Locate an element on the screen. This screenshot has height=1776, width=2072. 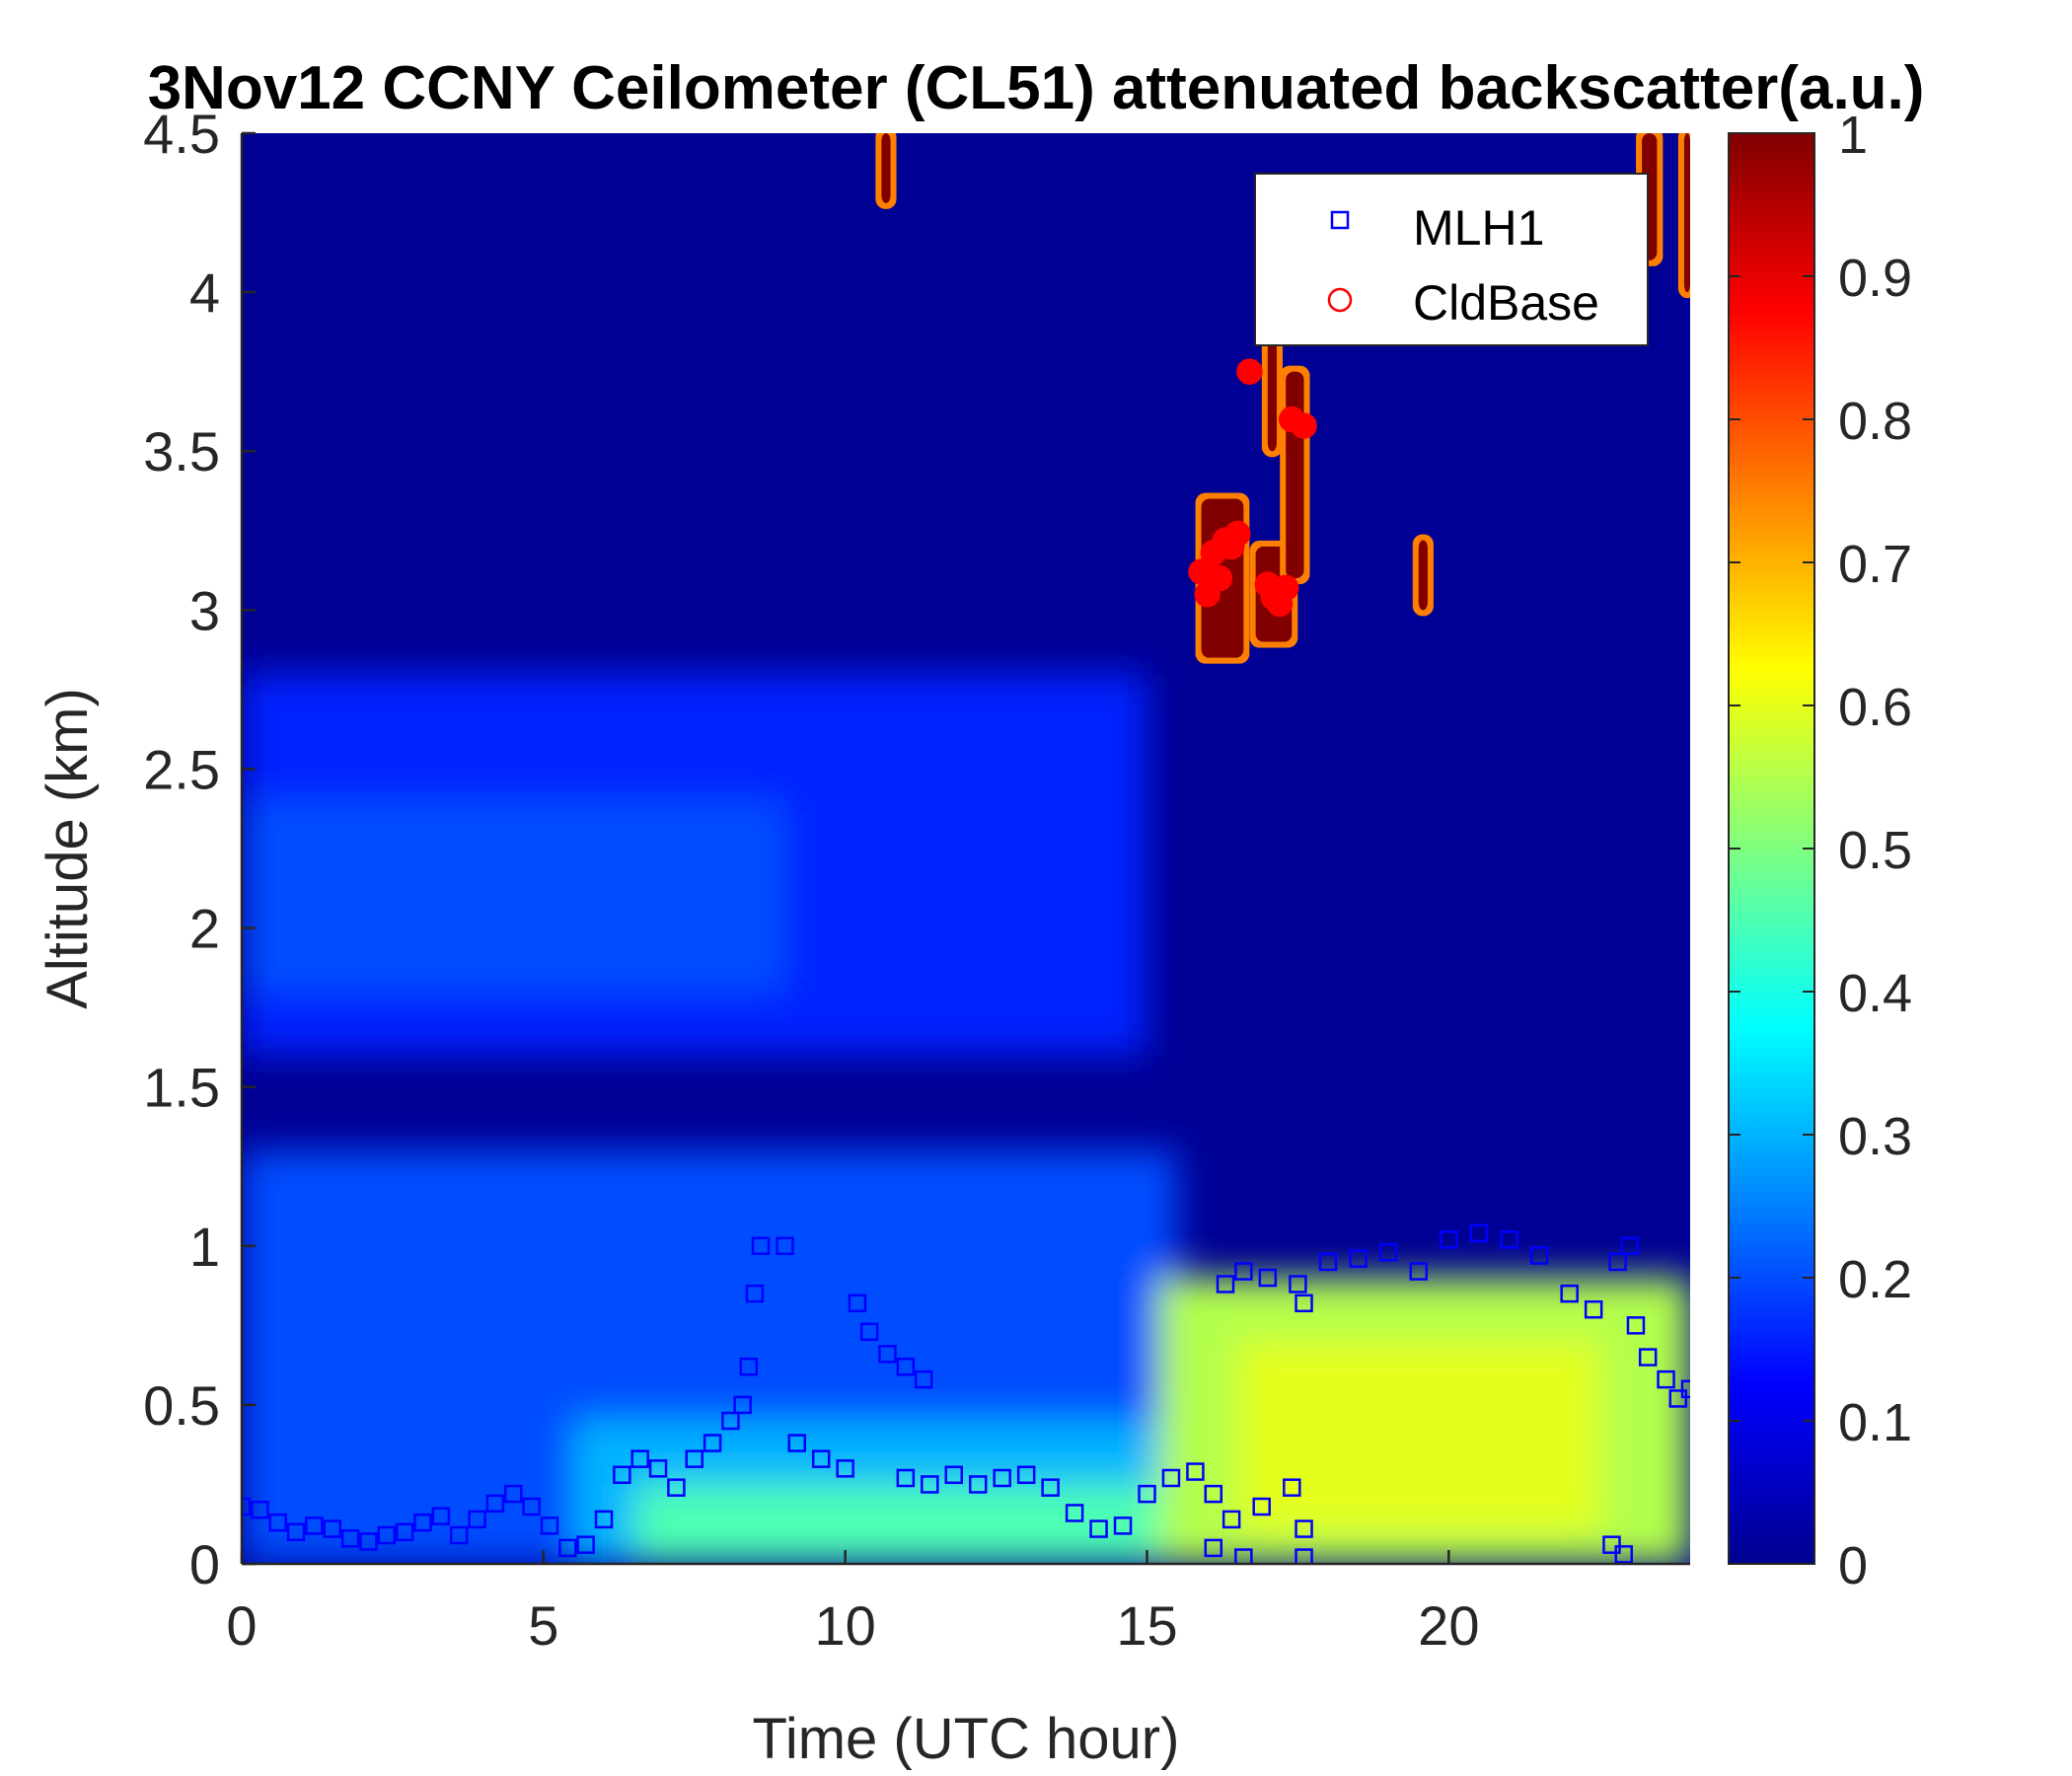
y-tick-label: 1 is located at coordinates (205, 1247).